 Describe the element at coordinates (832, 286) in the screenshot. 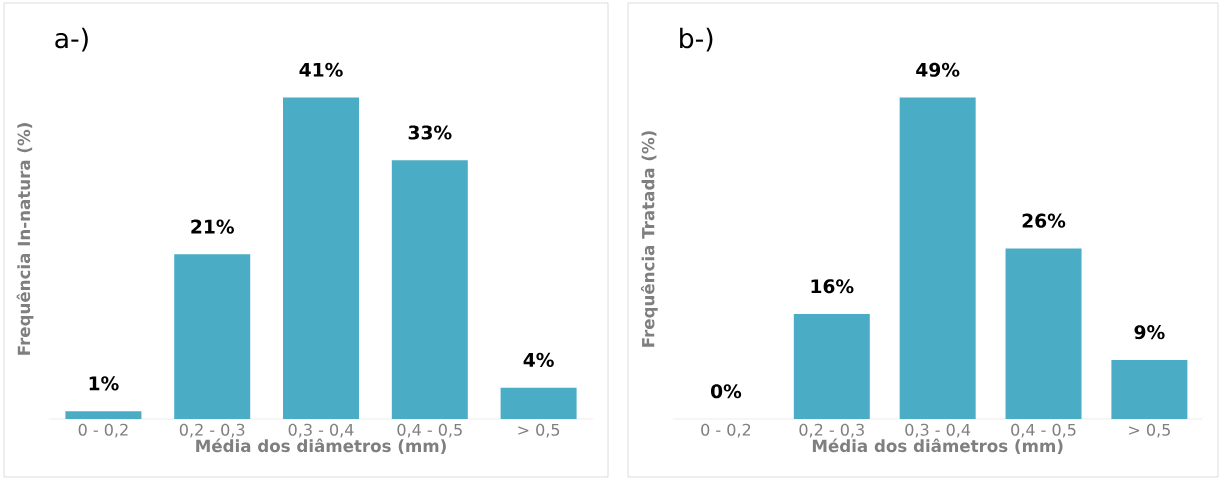

I see `data-label: 16%` at that location.